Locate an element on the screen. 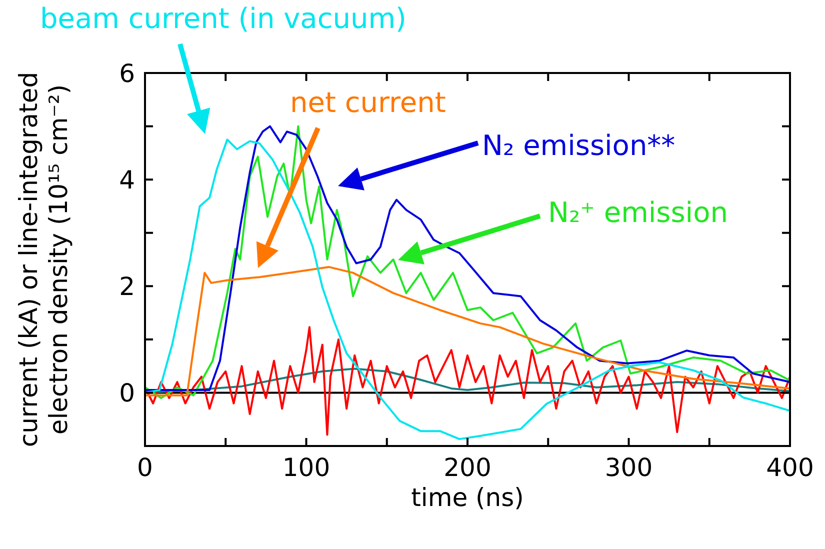  y-tick-label: 2 is located at coordinates (127, 286).